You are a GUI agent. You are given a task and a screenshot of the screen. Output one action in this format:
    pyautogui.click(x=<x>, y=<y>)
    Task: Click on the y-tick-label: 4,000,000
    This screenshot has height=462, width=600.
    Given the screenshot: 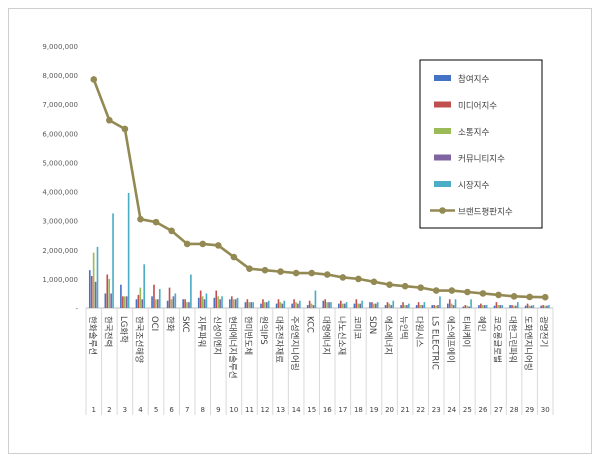 What is the action you would take?
    pyautogui.click(x=60, y=193)
    